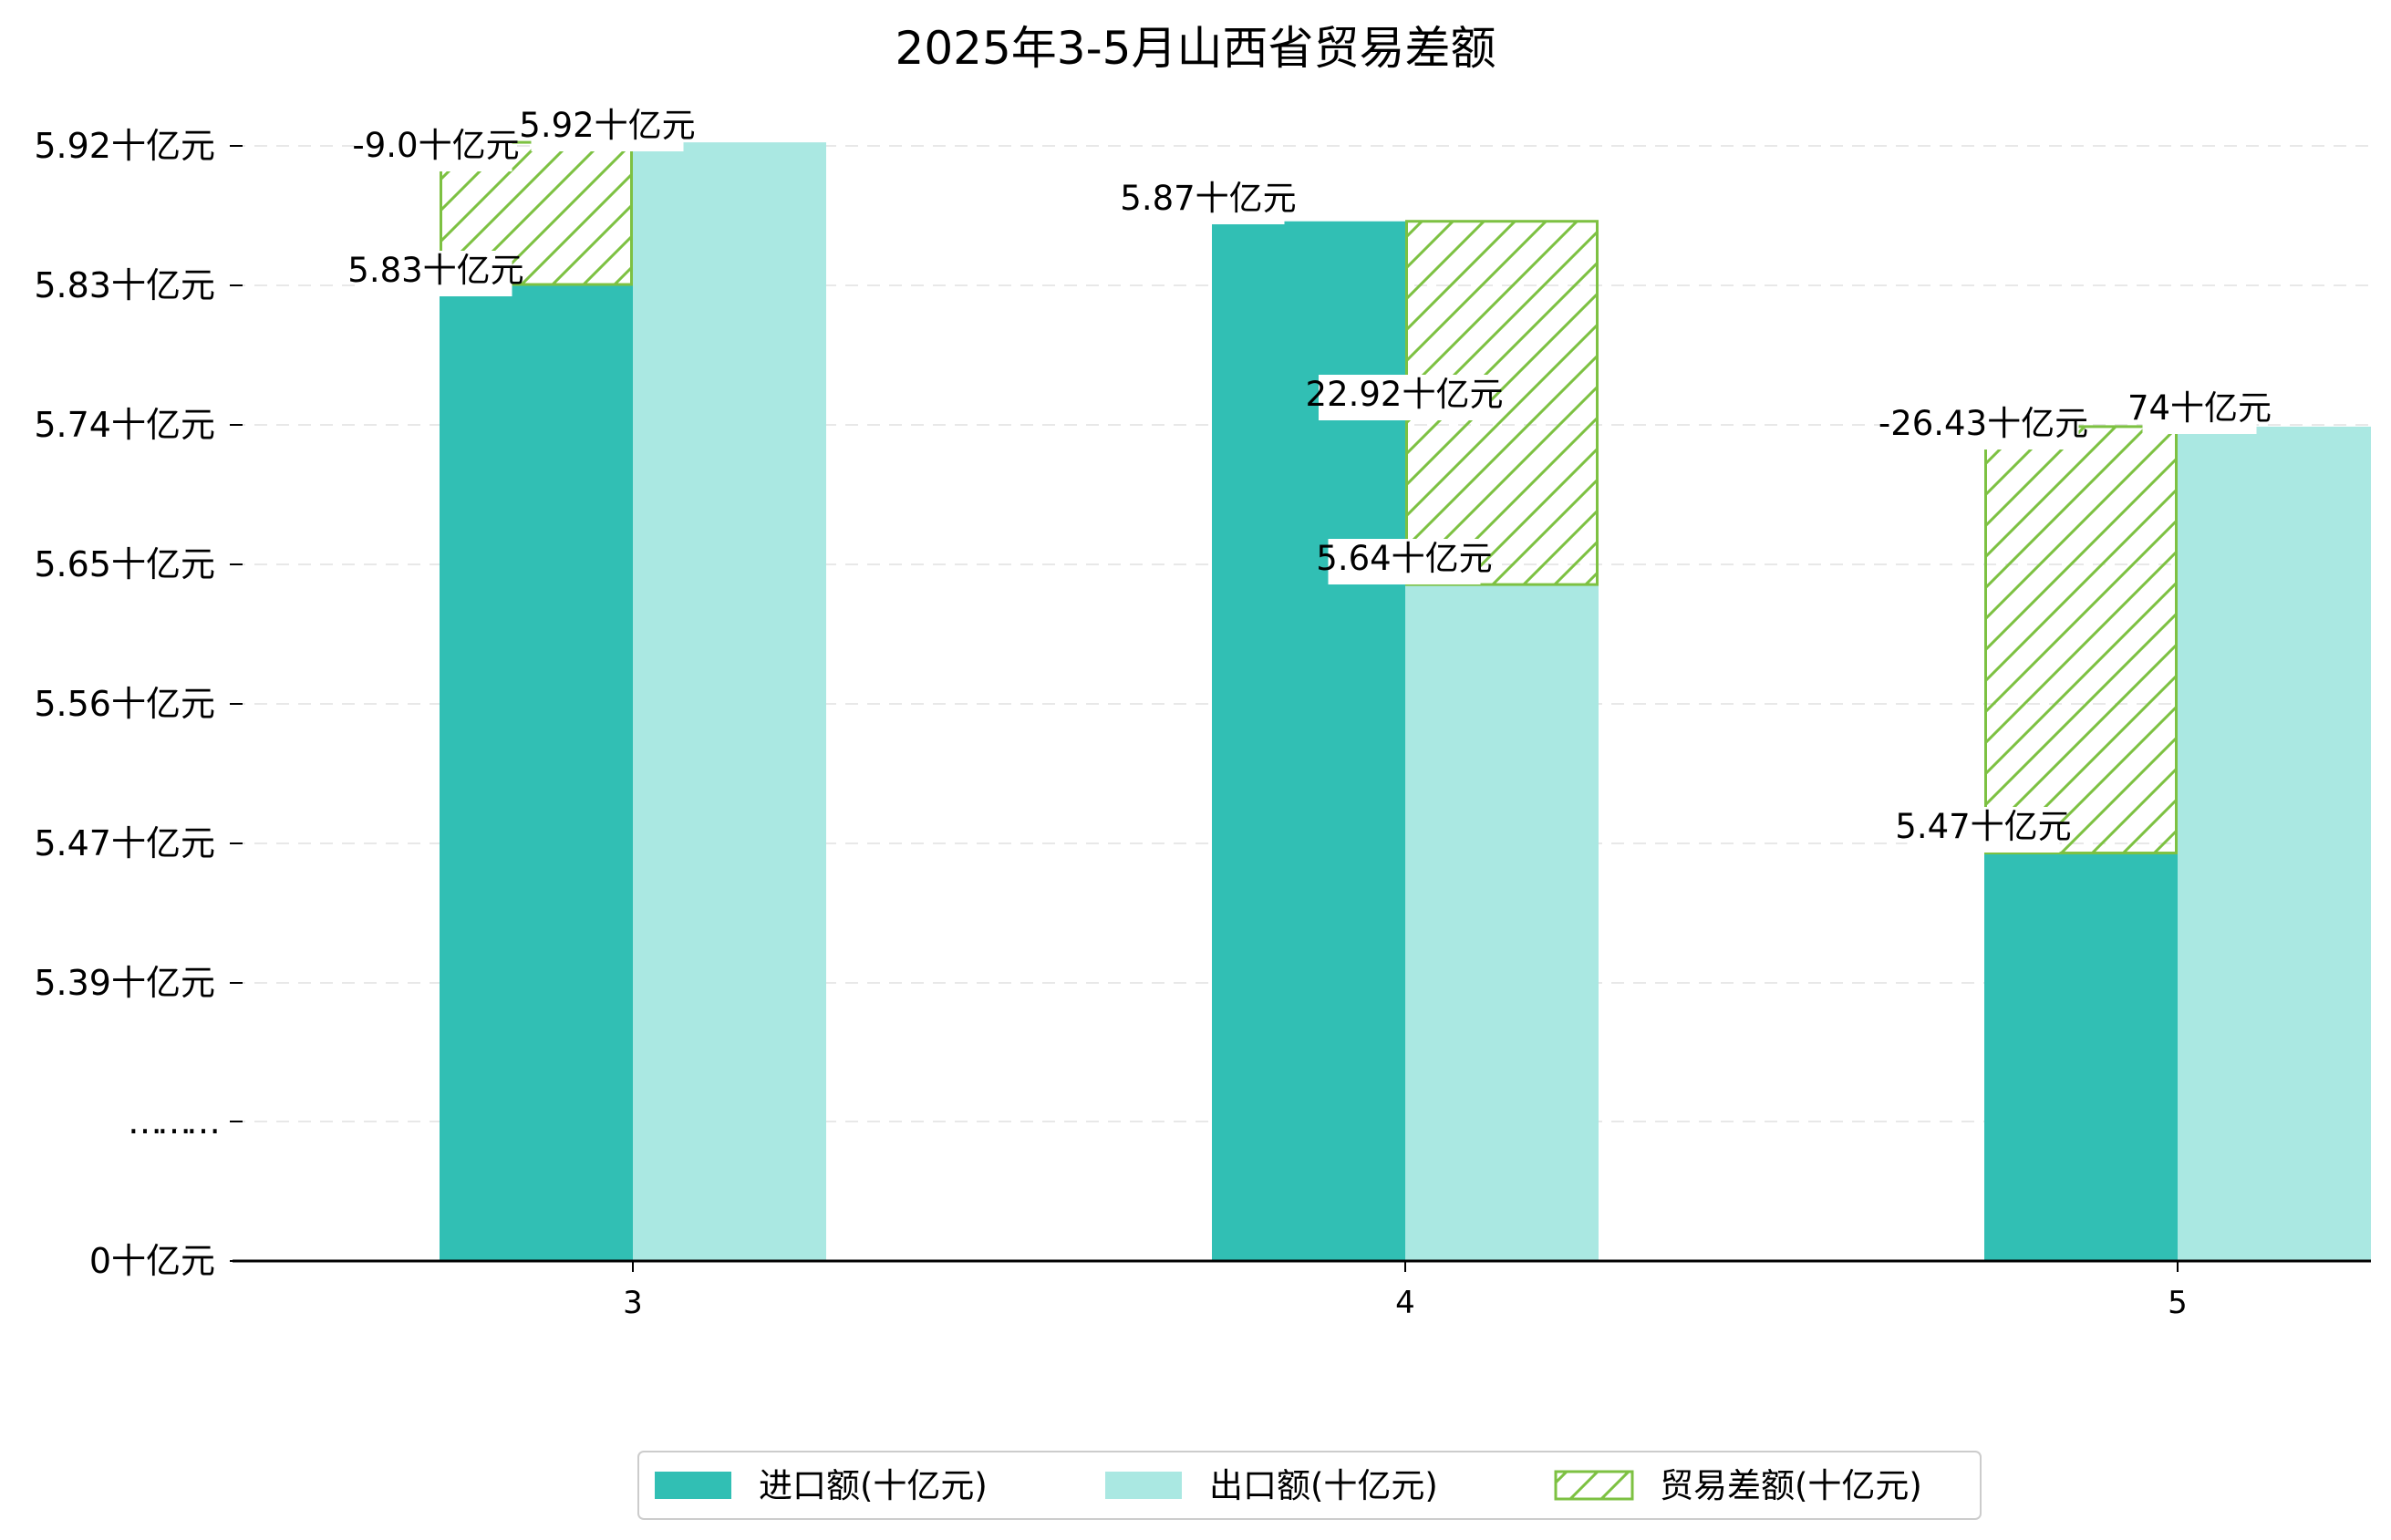  I want to click on y-tick-label: 0十亿元, so click(152, 1261).